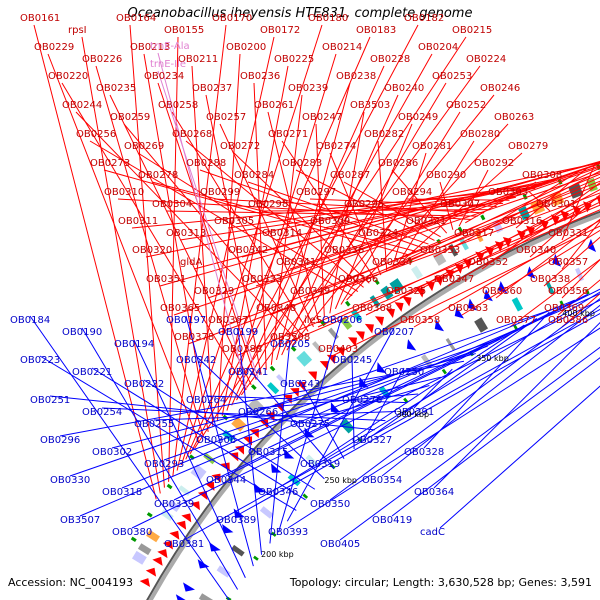 The width and height of the screenshot is (600, 600). Describe the element at coordinates (164, 76) in the screenshot. I see `forward-gene-label: OB0234` at that location.